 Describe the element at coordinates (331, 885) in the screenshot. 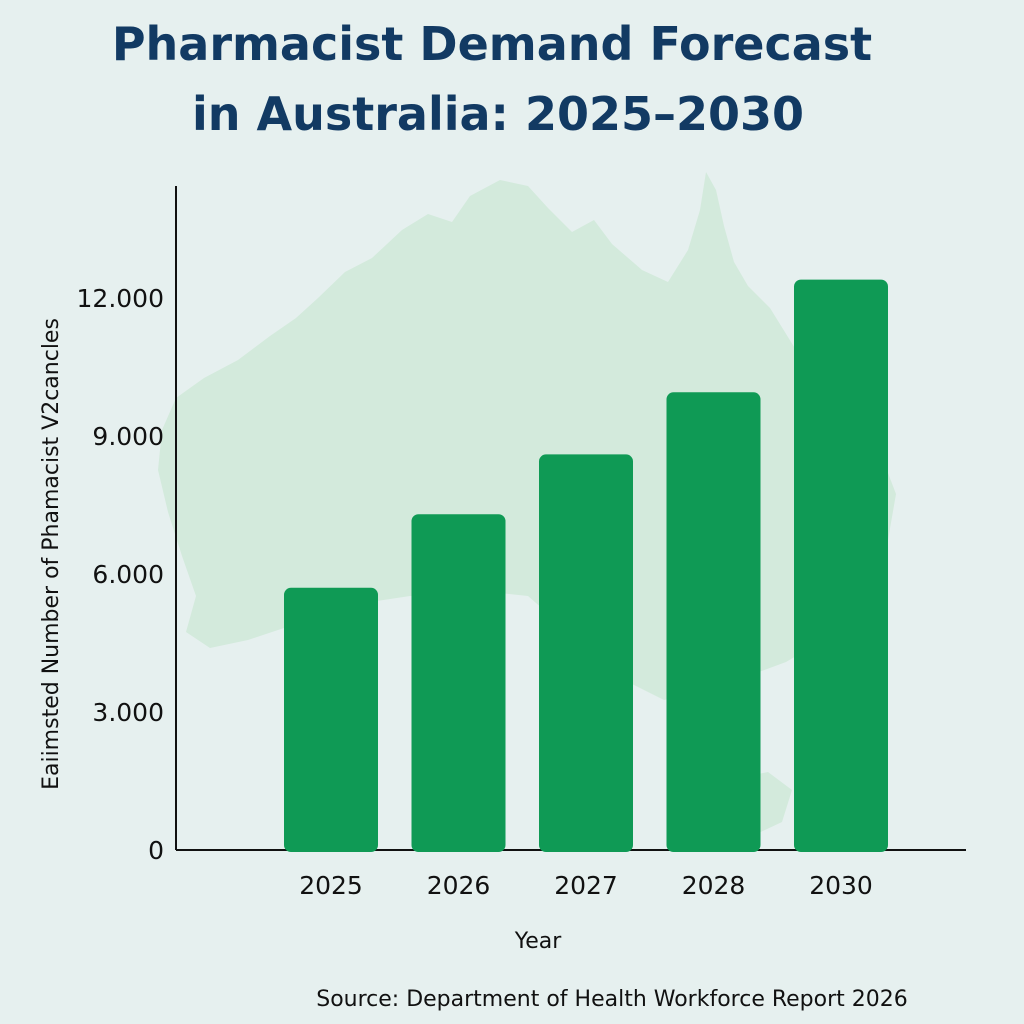

I see `x-tick-label: 2025` at that location.